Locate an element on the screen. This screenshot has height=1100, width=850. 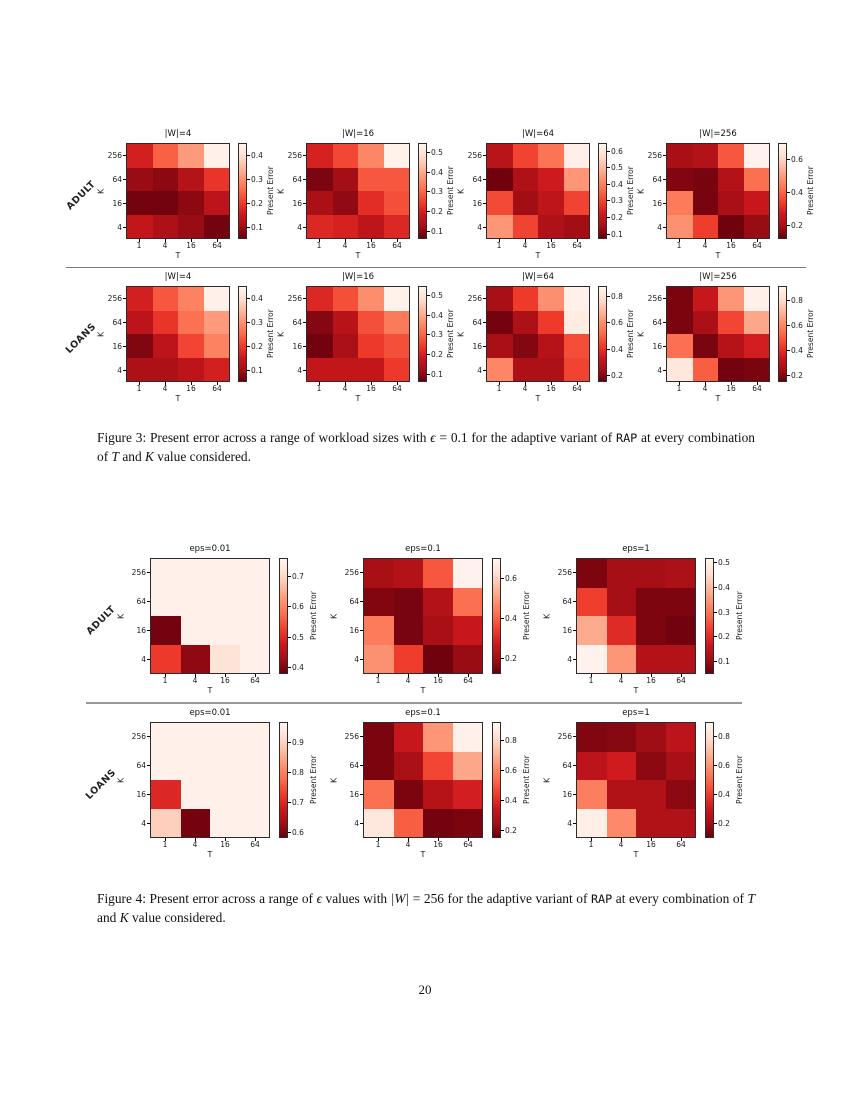
colorbar-tick-label: 0.7 is located at coordinates (298, 576).